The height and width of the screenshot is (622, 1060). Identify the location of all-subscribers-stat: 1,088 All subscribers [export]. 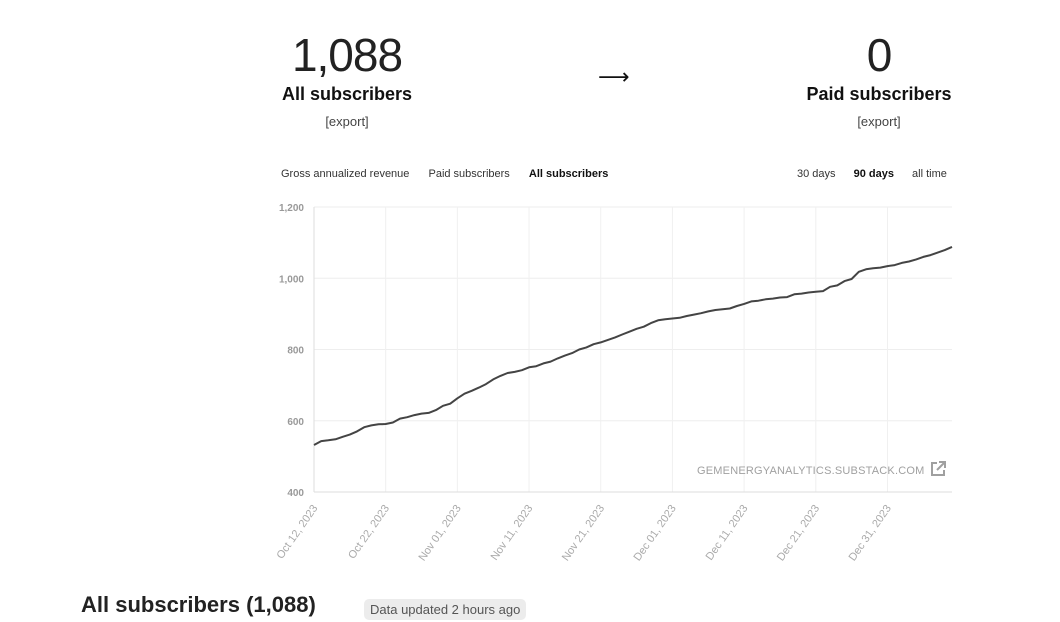
(347, 79).